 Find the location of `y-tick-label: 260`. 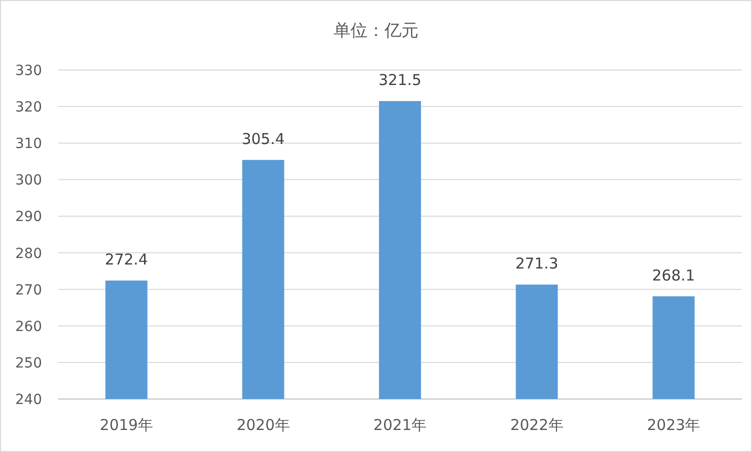

y-tick-label: 260 is located at coordinates (28, 326).